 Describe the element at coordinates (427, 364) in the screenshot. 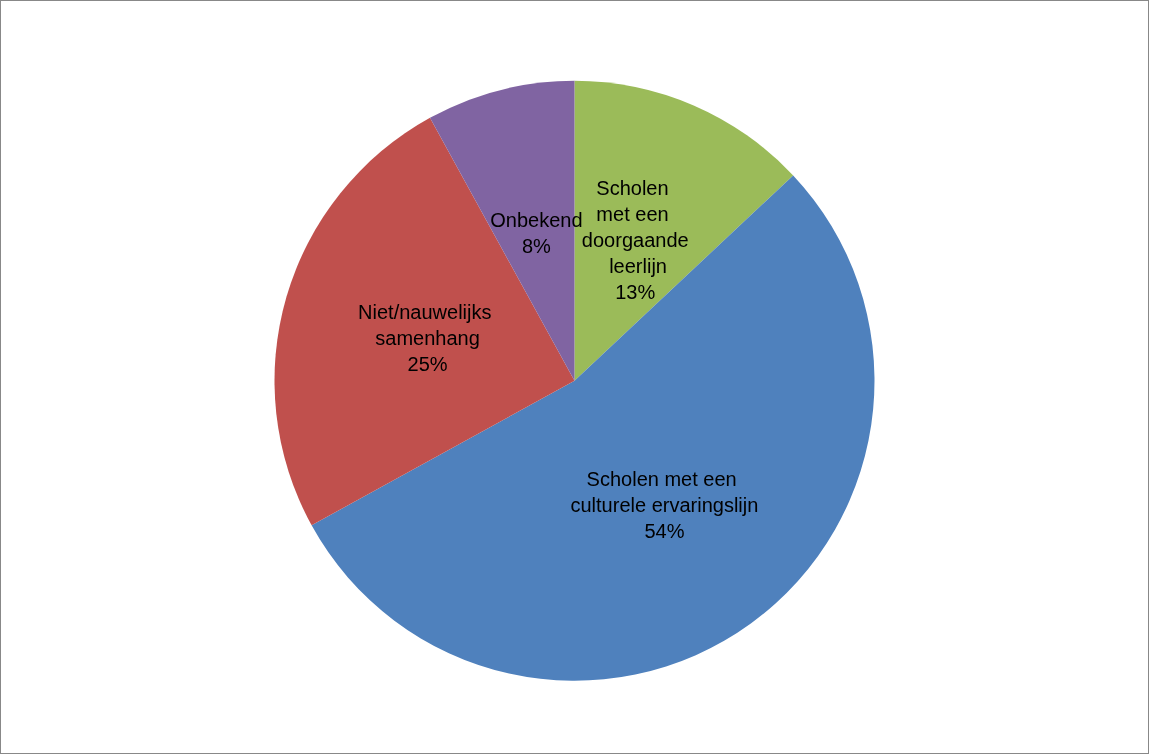

I see `data-label: 25%` at that location.